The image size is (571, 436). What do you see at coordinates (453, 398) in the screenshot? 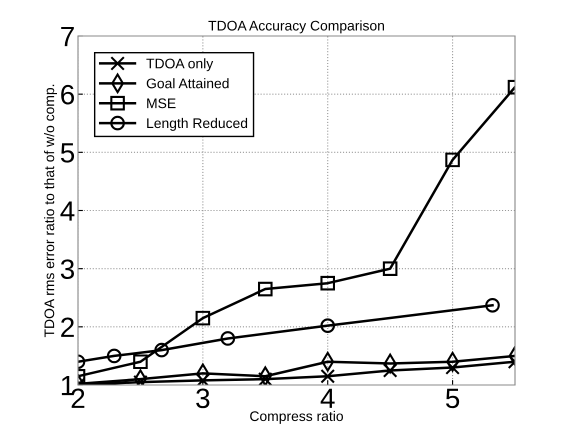
I see `x-tick-label: 5` at bounding box center [453, 398].